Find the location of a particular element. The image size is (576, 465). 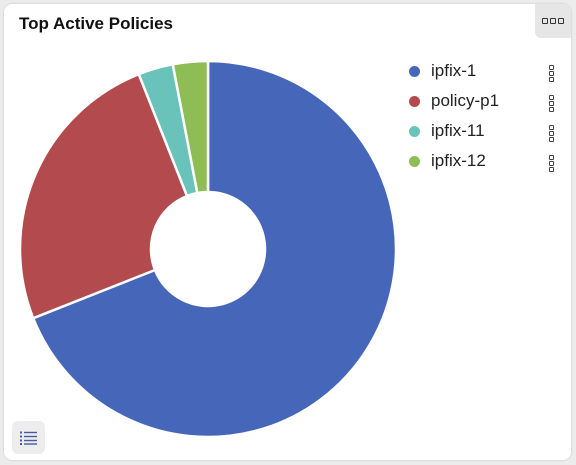

legend-item-ipfix-11: ipfix-11 is located at coordinates (484, 131).